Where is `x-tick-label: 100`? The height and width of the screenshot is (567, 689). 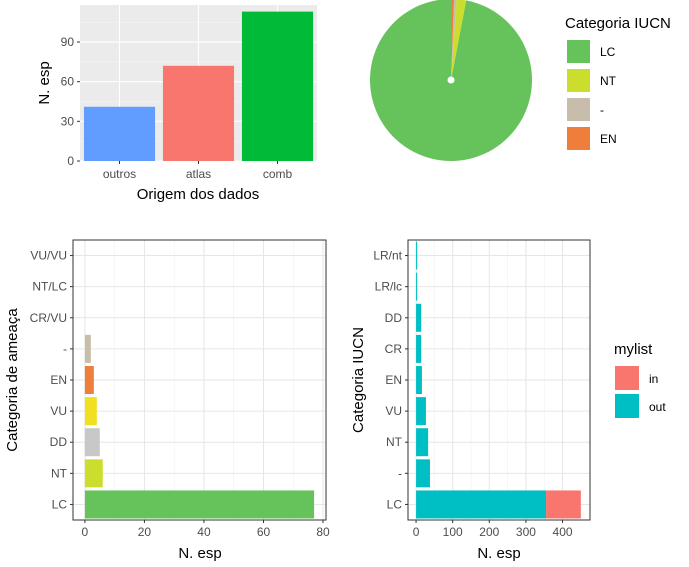 x-tick-label: 100 is located at coordinates (453, 532).